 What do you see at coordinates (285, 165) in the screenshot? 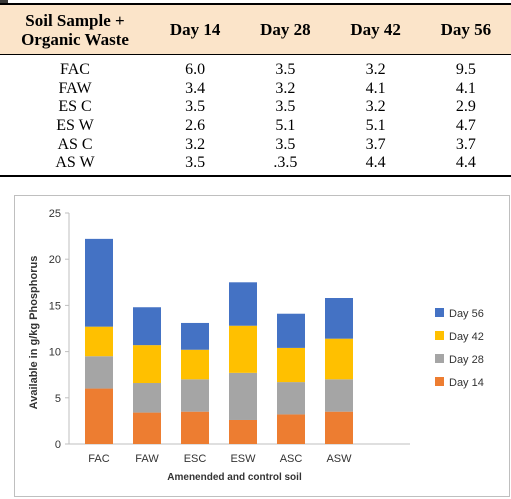
I see `cell: .3.5` at bounding box center [285, 165].